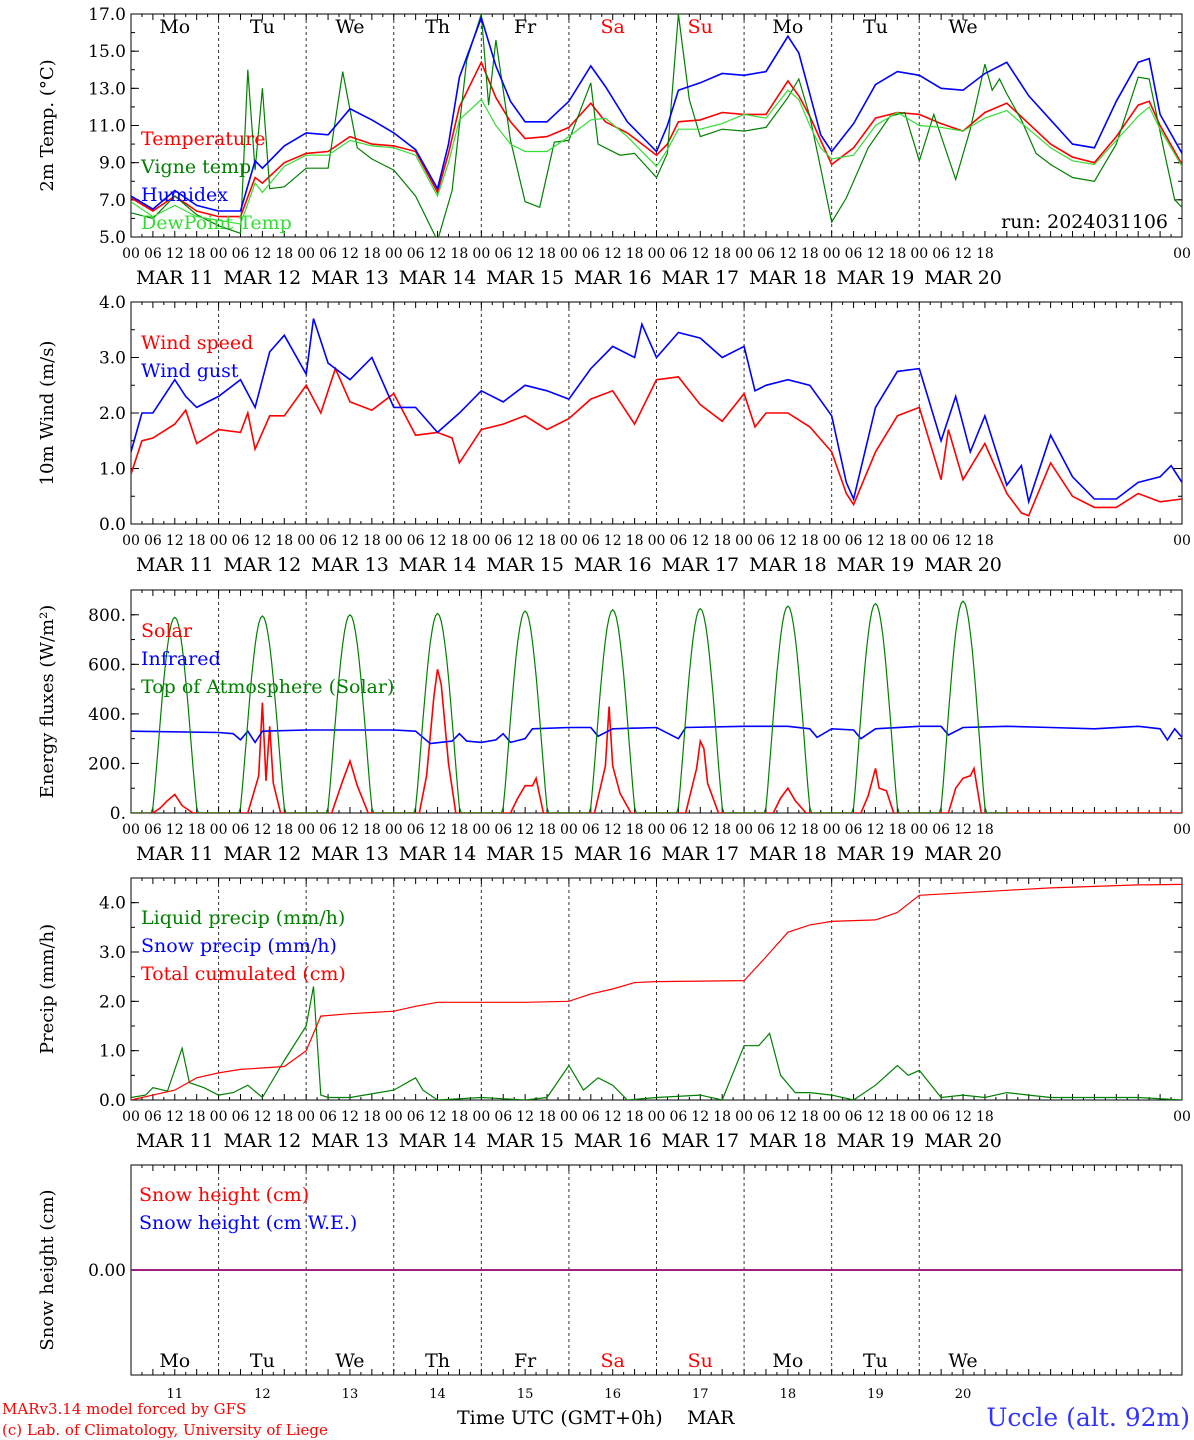  Describe the element at coordinates (656, 113) in the screenshot. I see `series-line-humidex` at that location.